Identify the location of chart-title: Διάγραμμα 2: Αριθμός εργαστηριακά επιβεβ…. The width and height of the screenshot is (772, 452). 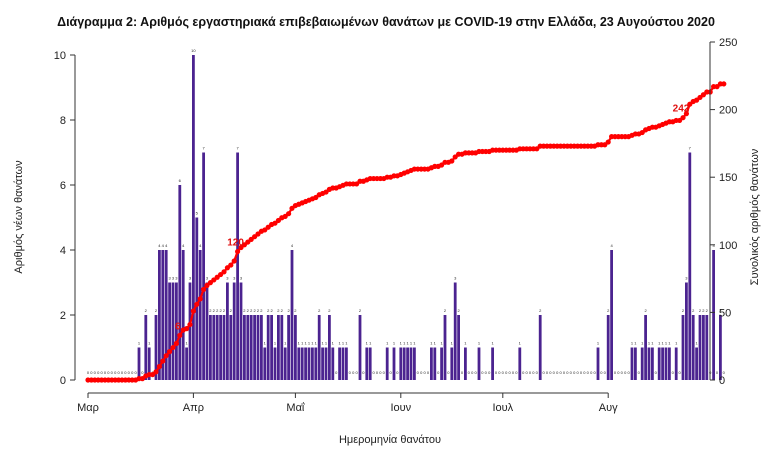
(386, 22).